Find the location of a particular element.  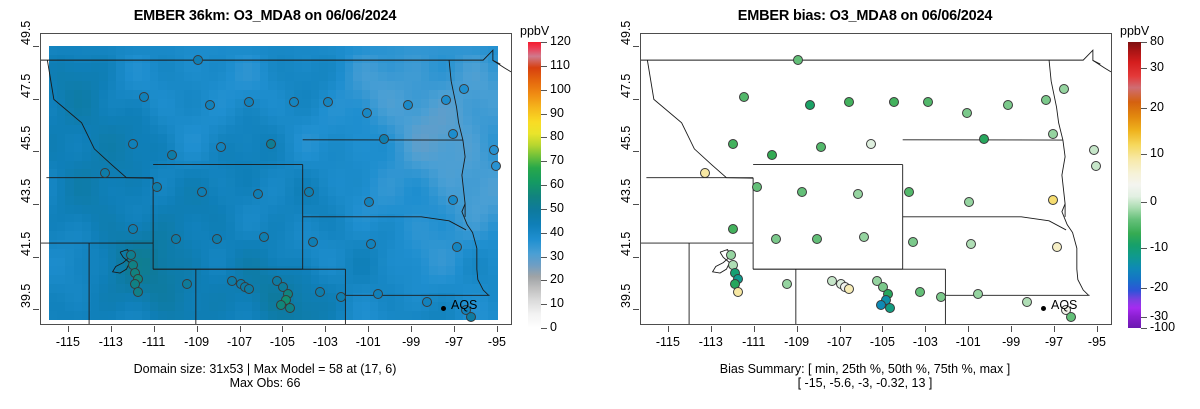

x-axis-tick is located at coordinates (883, 329).